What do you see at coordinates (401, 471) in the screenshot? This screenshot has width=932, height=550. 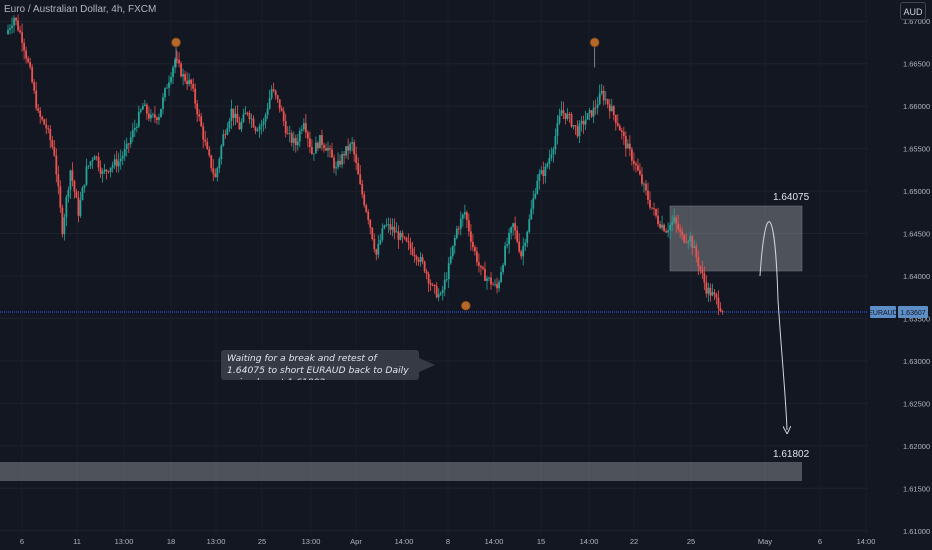 I see `target-zone` at bounding box center [401, 471].